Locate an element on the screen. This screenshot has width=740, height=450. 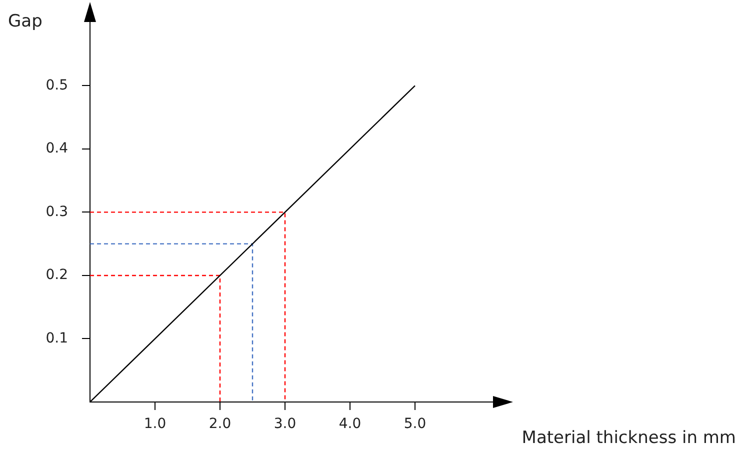
x-tick-label: 3.0 is located at coordinates (285, 424).